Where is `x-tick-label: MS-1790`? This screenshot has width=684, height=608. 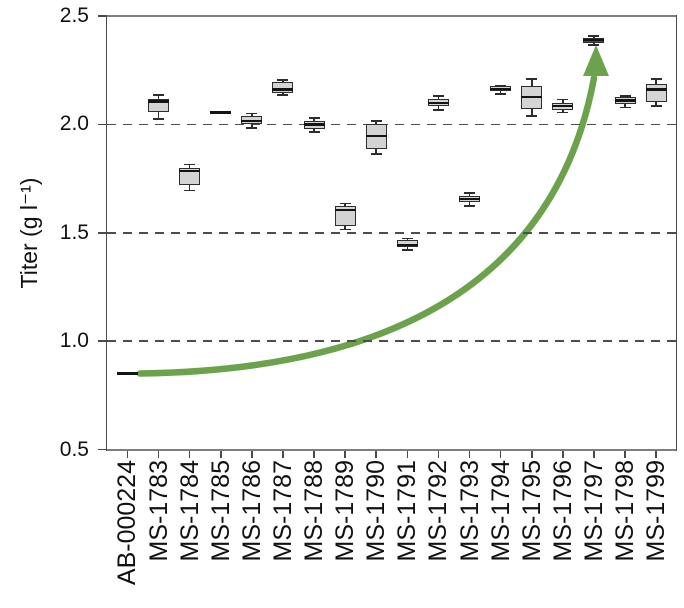
x-tick-label: MS-1790 is located at coordinates (376, 511).